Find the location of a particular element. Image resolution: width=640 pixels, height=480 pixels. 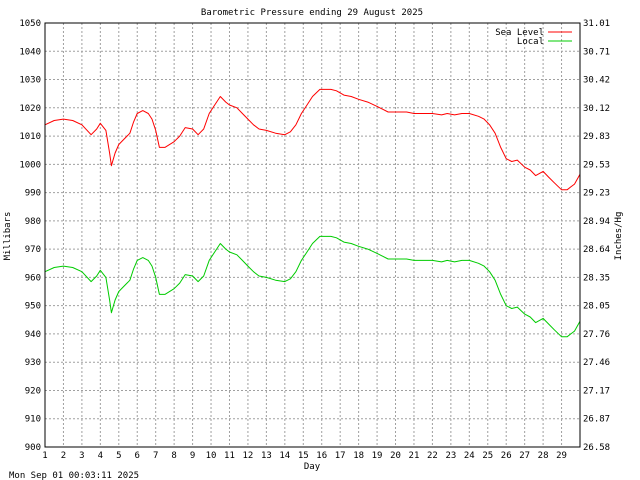

y-axis-label-inches-hg: Inches/Hg is located at coordinates (619, 236).